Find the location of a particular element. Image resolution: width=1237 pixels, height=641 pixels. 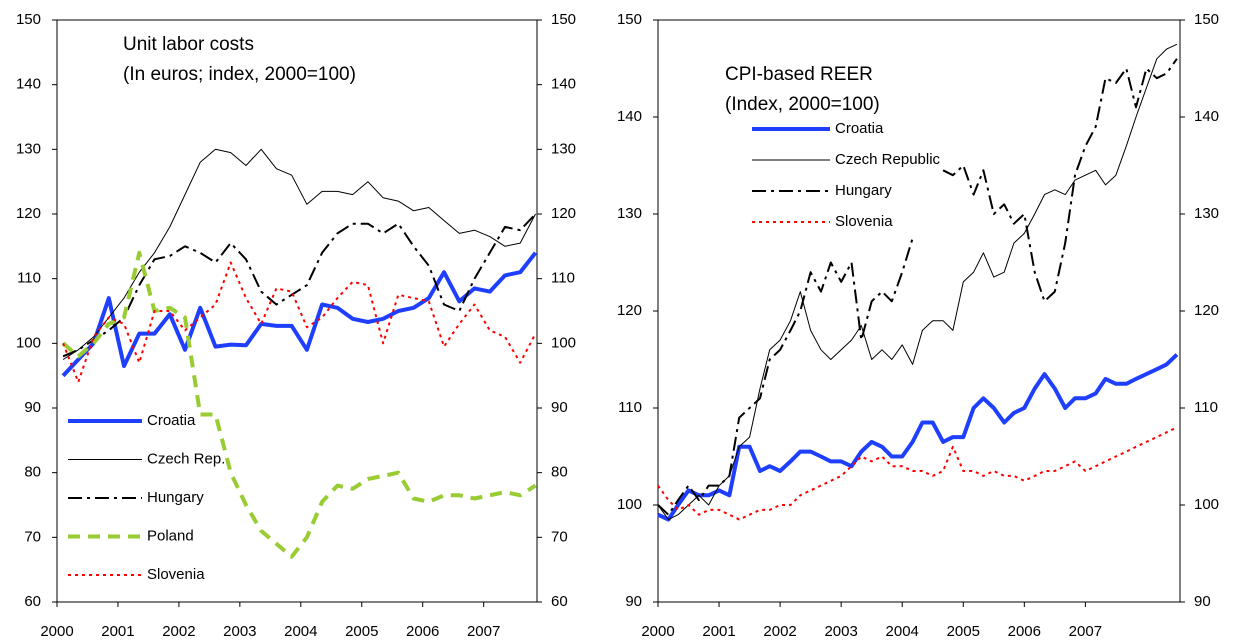

legend-label: Poland is located at coordinates (170, 535).